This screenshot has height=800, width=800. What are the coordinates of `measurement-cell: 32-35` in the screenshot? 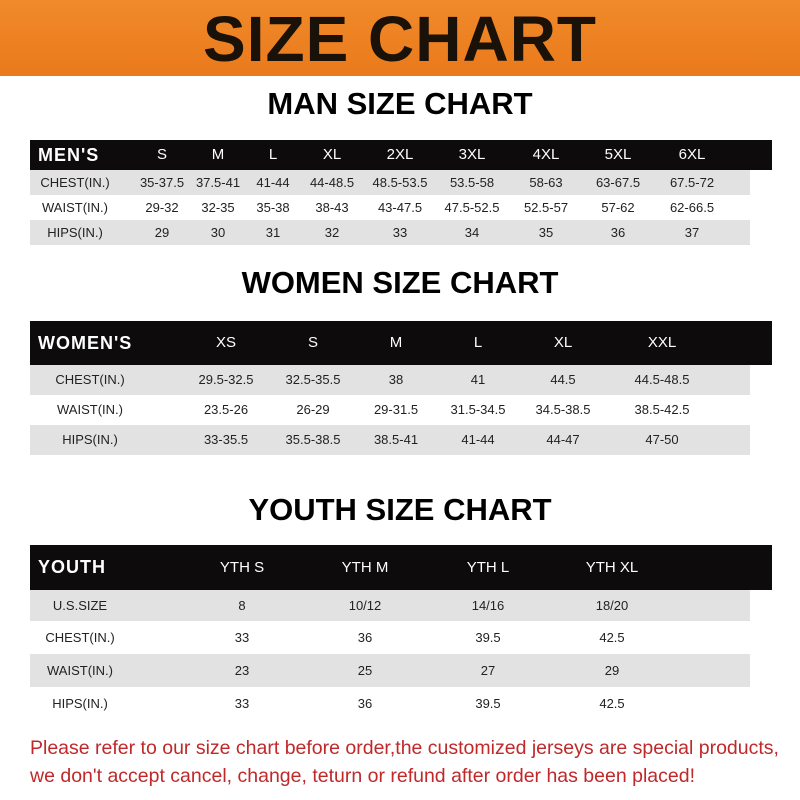 It's located at (218, 207).